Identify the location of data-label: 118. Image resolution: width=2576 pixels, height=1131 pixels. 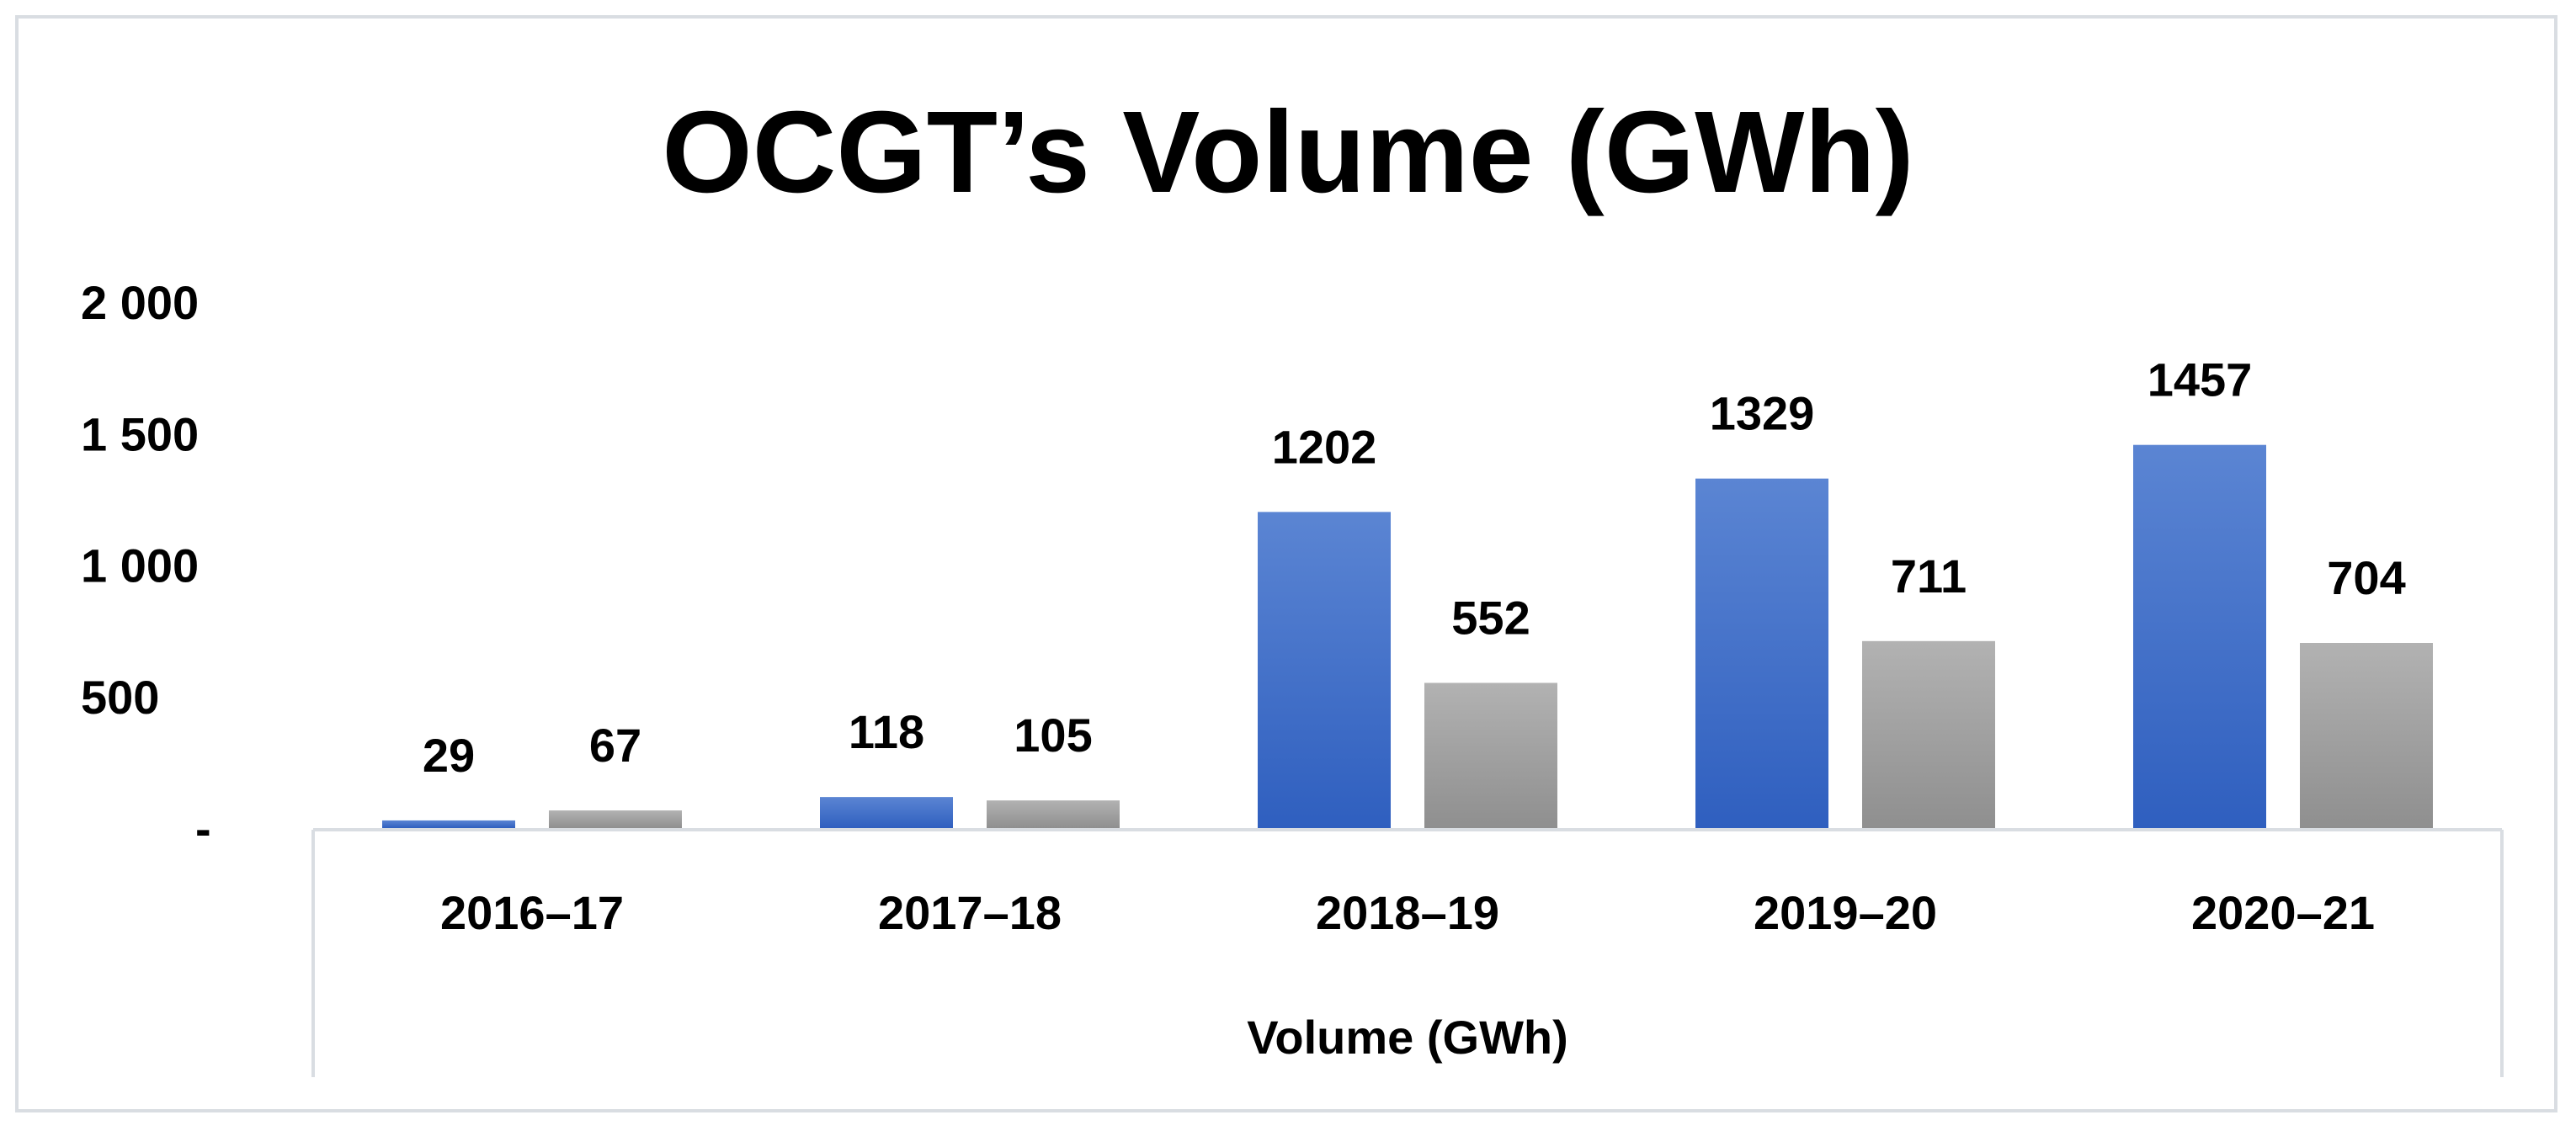
(887, 731).